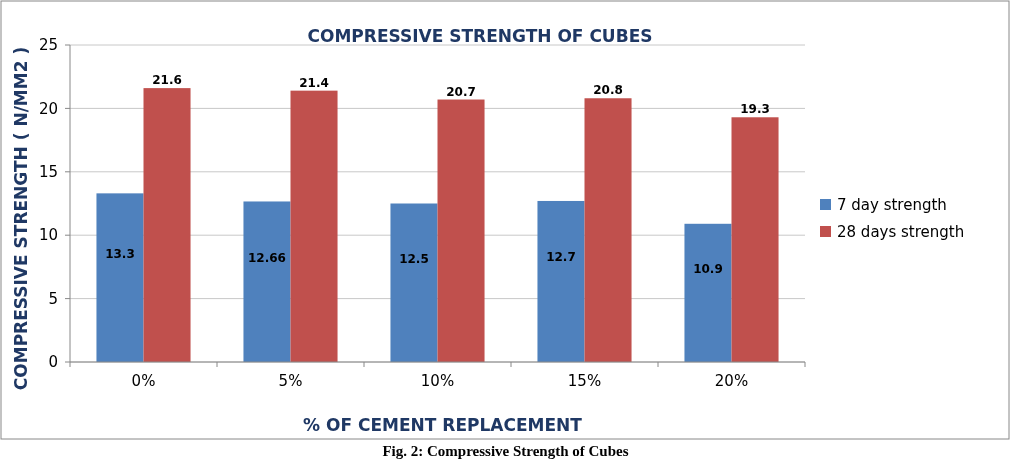 Image resolution: width=1011 pixels, height=464 pixels. I want to click on y-tick-label: 10, so click(48, 235).